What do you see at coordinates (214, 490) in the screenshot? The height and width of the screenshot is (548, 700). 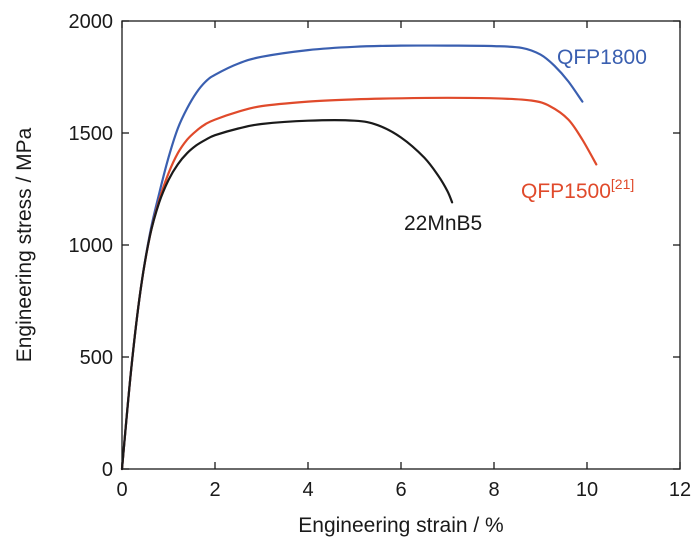 I see `x-tick-label-2: 2` at bounding box center [214, 490].